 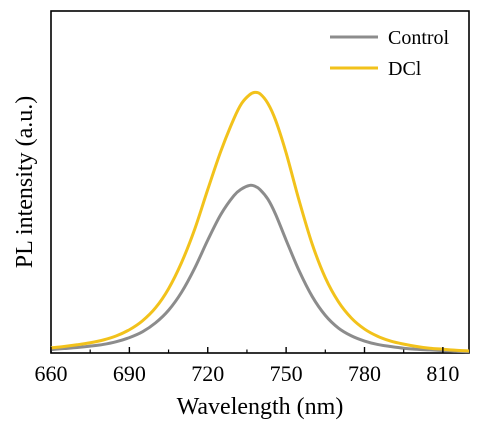 What do you see at coordinates (207, 373) in the screenshot?
I see `x-tick-label-720: 720` at bounding box center [207, 373].